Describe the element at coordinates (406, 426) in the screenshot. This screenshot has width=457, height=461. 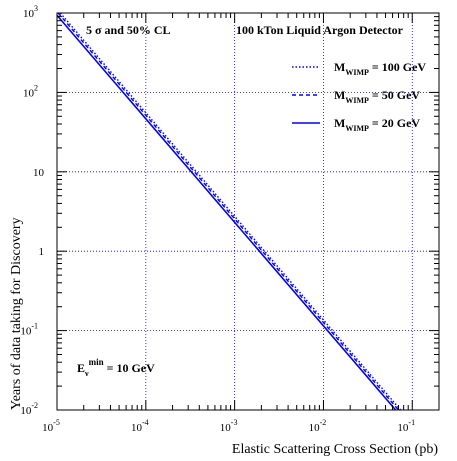
I see `x-tick-label: 10⁻¹` at that location.